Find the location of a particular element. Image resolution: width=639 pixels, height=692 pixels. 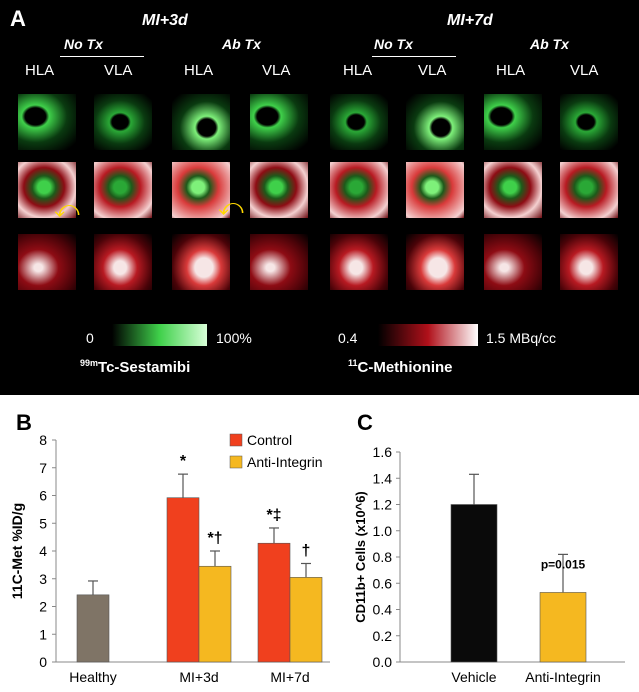

y-tick-label: 3 is located at coordinates (43, 579).